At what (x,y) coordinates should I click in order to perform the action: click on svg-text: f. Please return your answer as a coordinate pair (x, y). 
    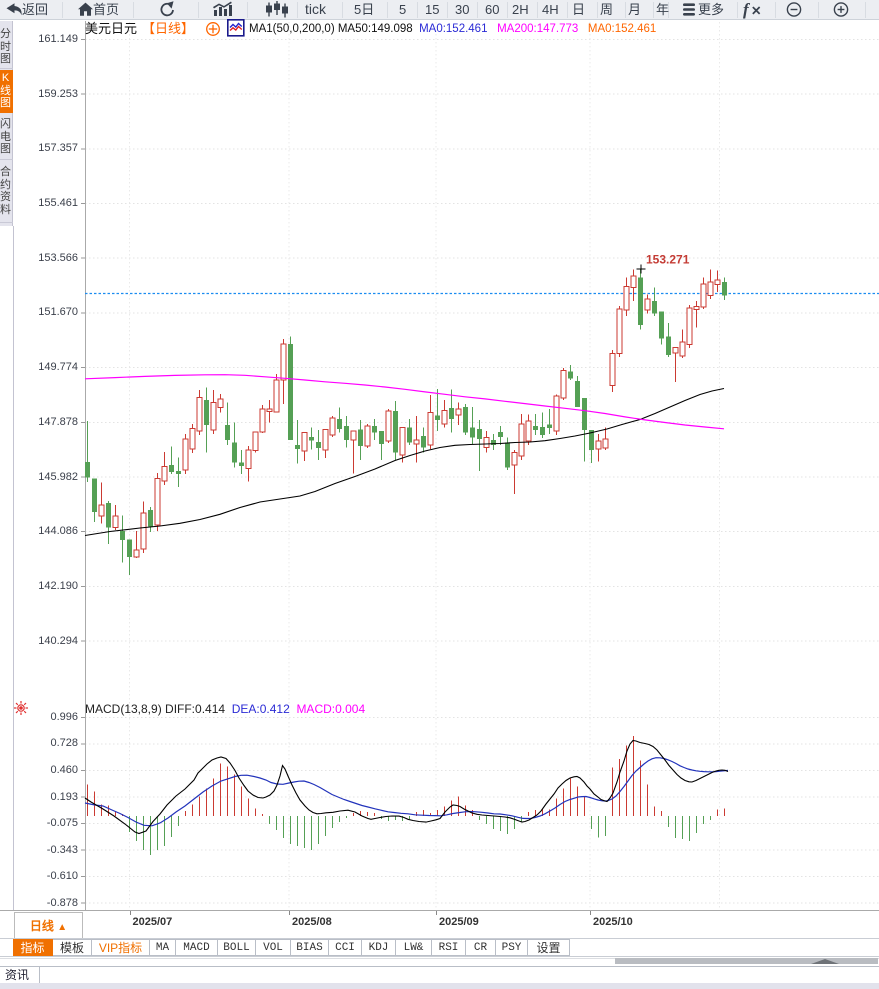
    Looking at the image, I should click on (747, 9).